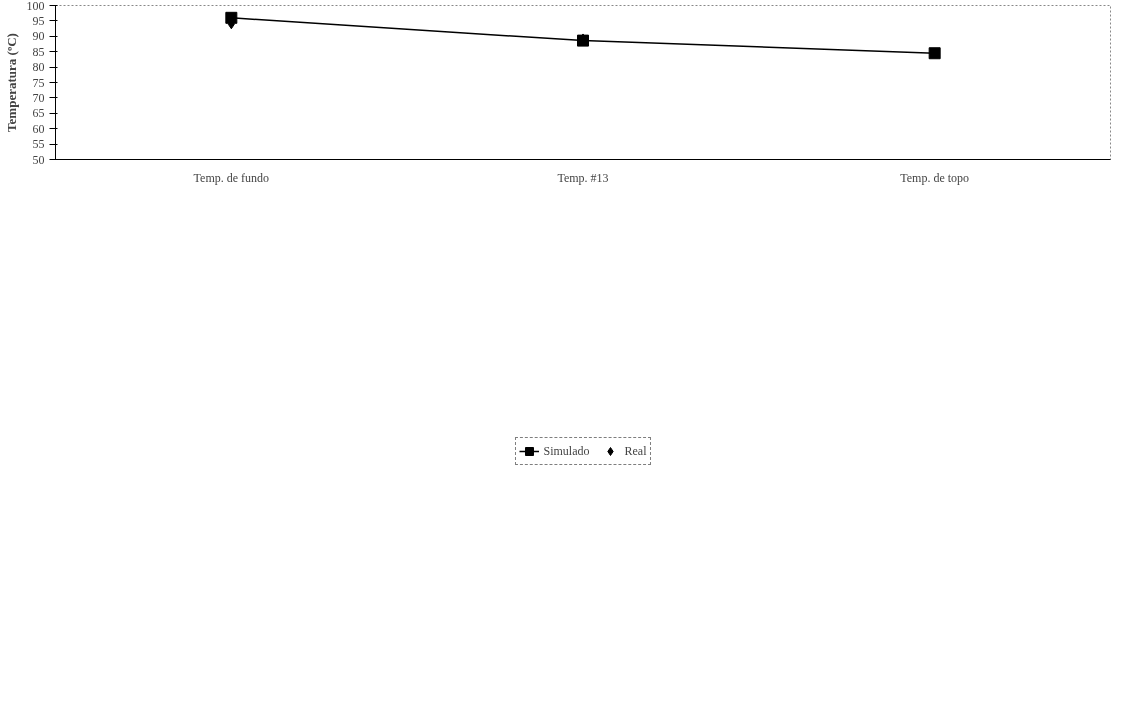 Image resolution: width=1143 pixels, height=717 pixels. Describe the element at coordinates (38, 82) in the screenshot. I see `y-tick-label: 75` at that location.